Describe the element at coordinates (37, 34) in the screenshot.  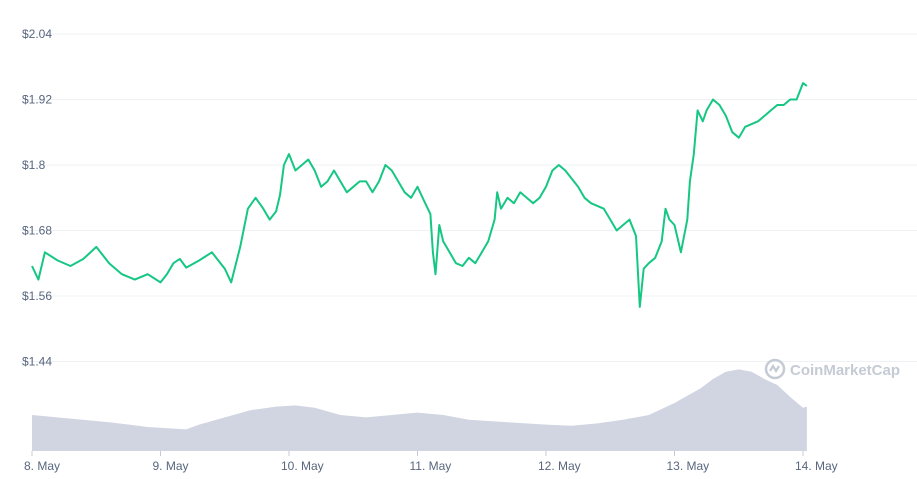
I see `y-tick-label: $2.04` at that location.